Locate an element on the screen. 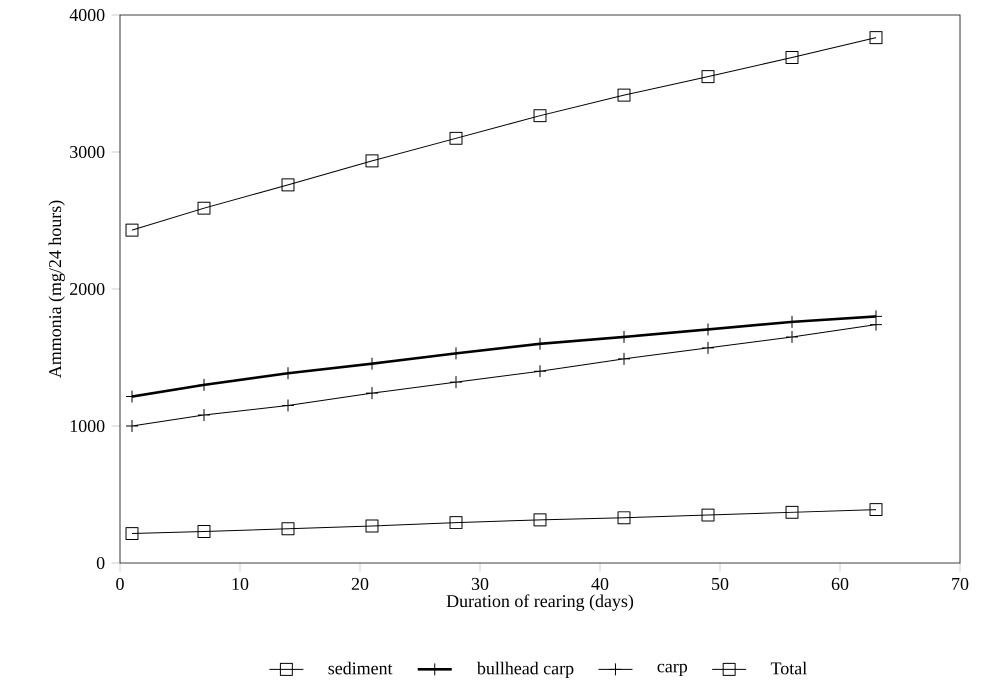 This screenshot has height=685, width=985. x-tick-label: 10 is located at coordinates (240, 584).